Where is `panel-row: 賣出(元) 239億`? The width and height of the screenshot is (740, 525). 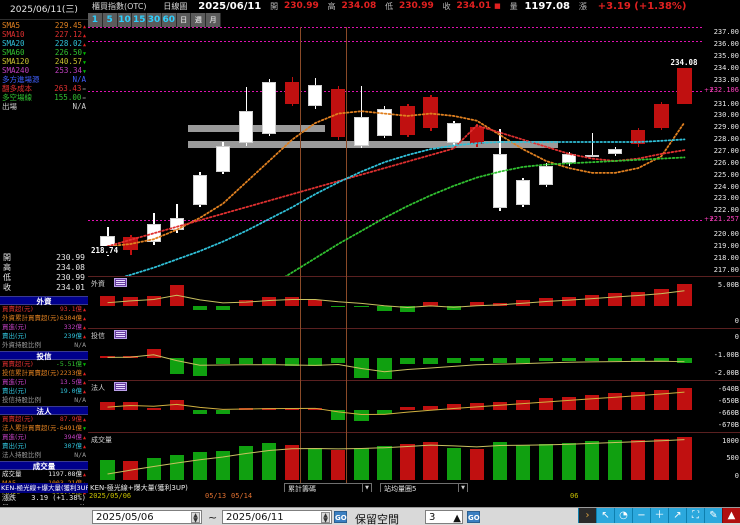
panel-row: 賣出(元) 239億 is located at coordinates (44, 336).